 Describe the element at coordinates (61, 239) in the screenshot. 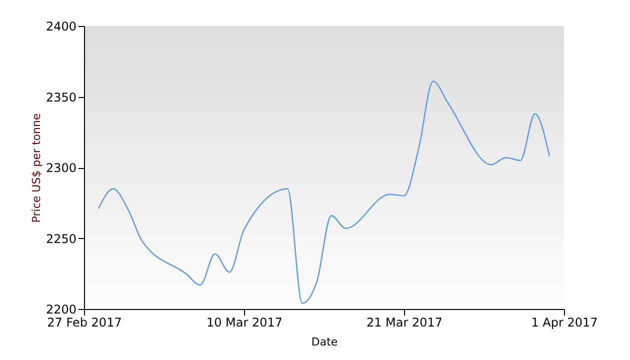

I see `y-tick-label: 2250` at that location.